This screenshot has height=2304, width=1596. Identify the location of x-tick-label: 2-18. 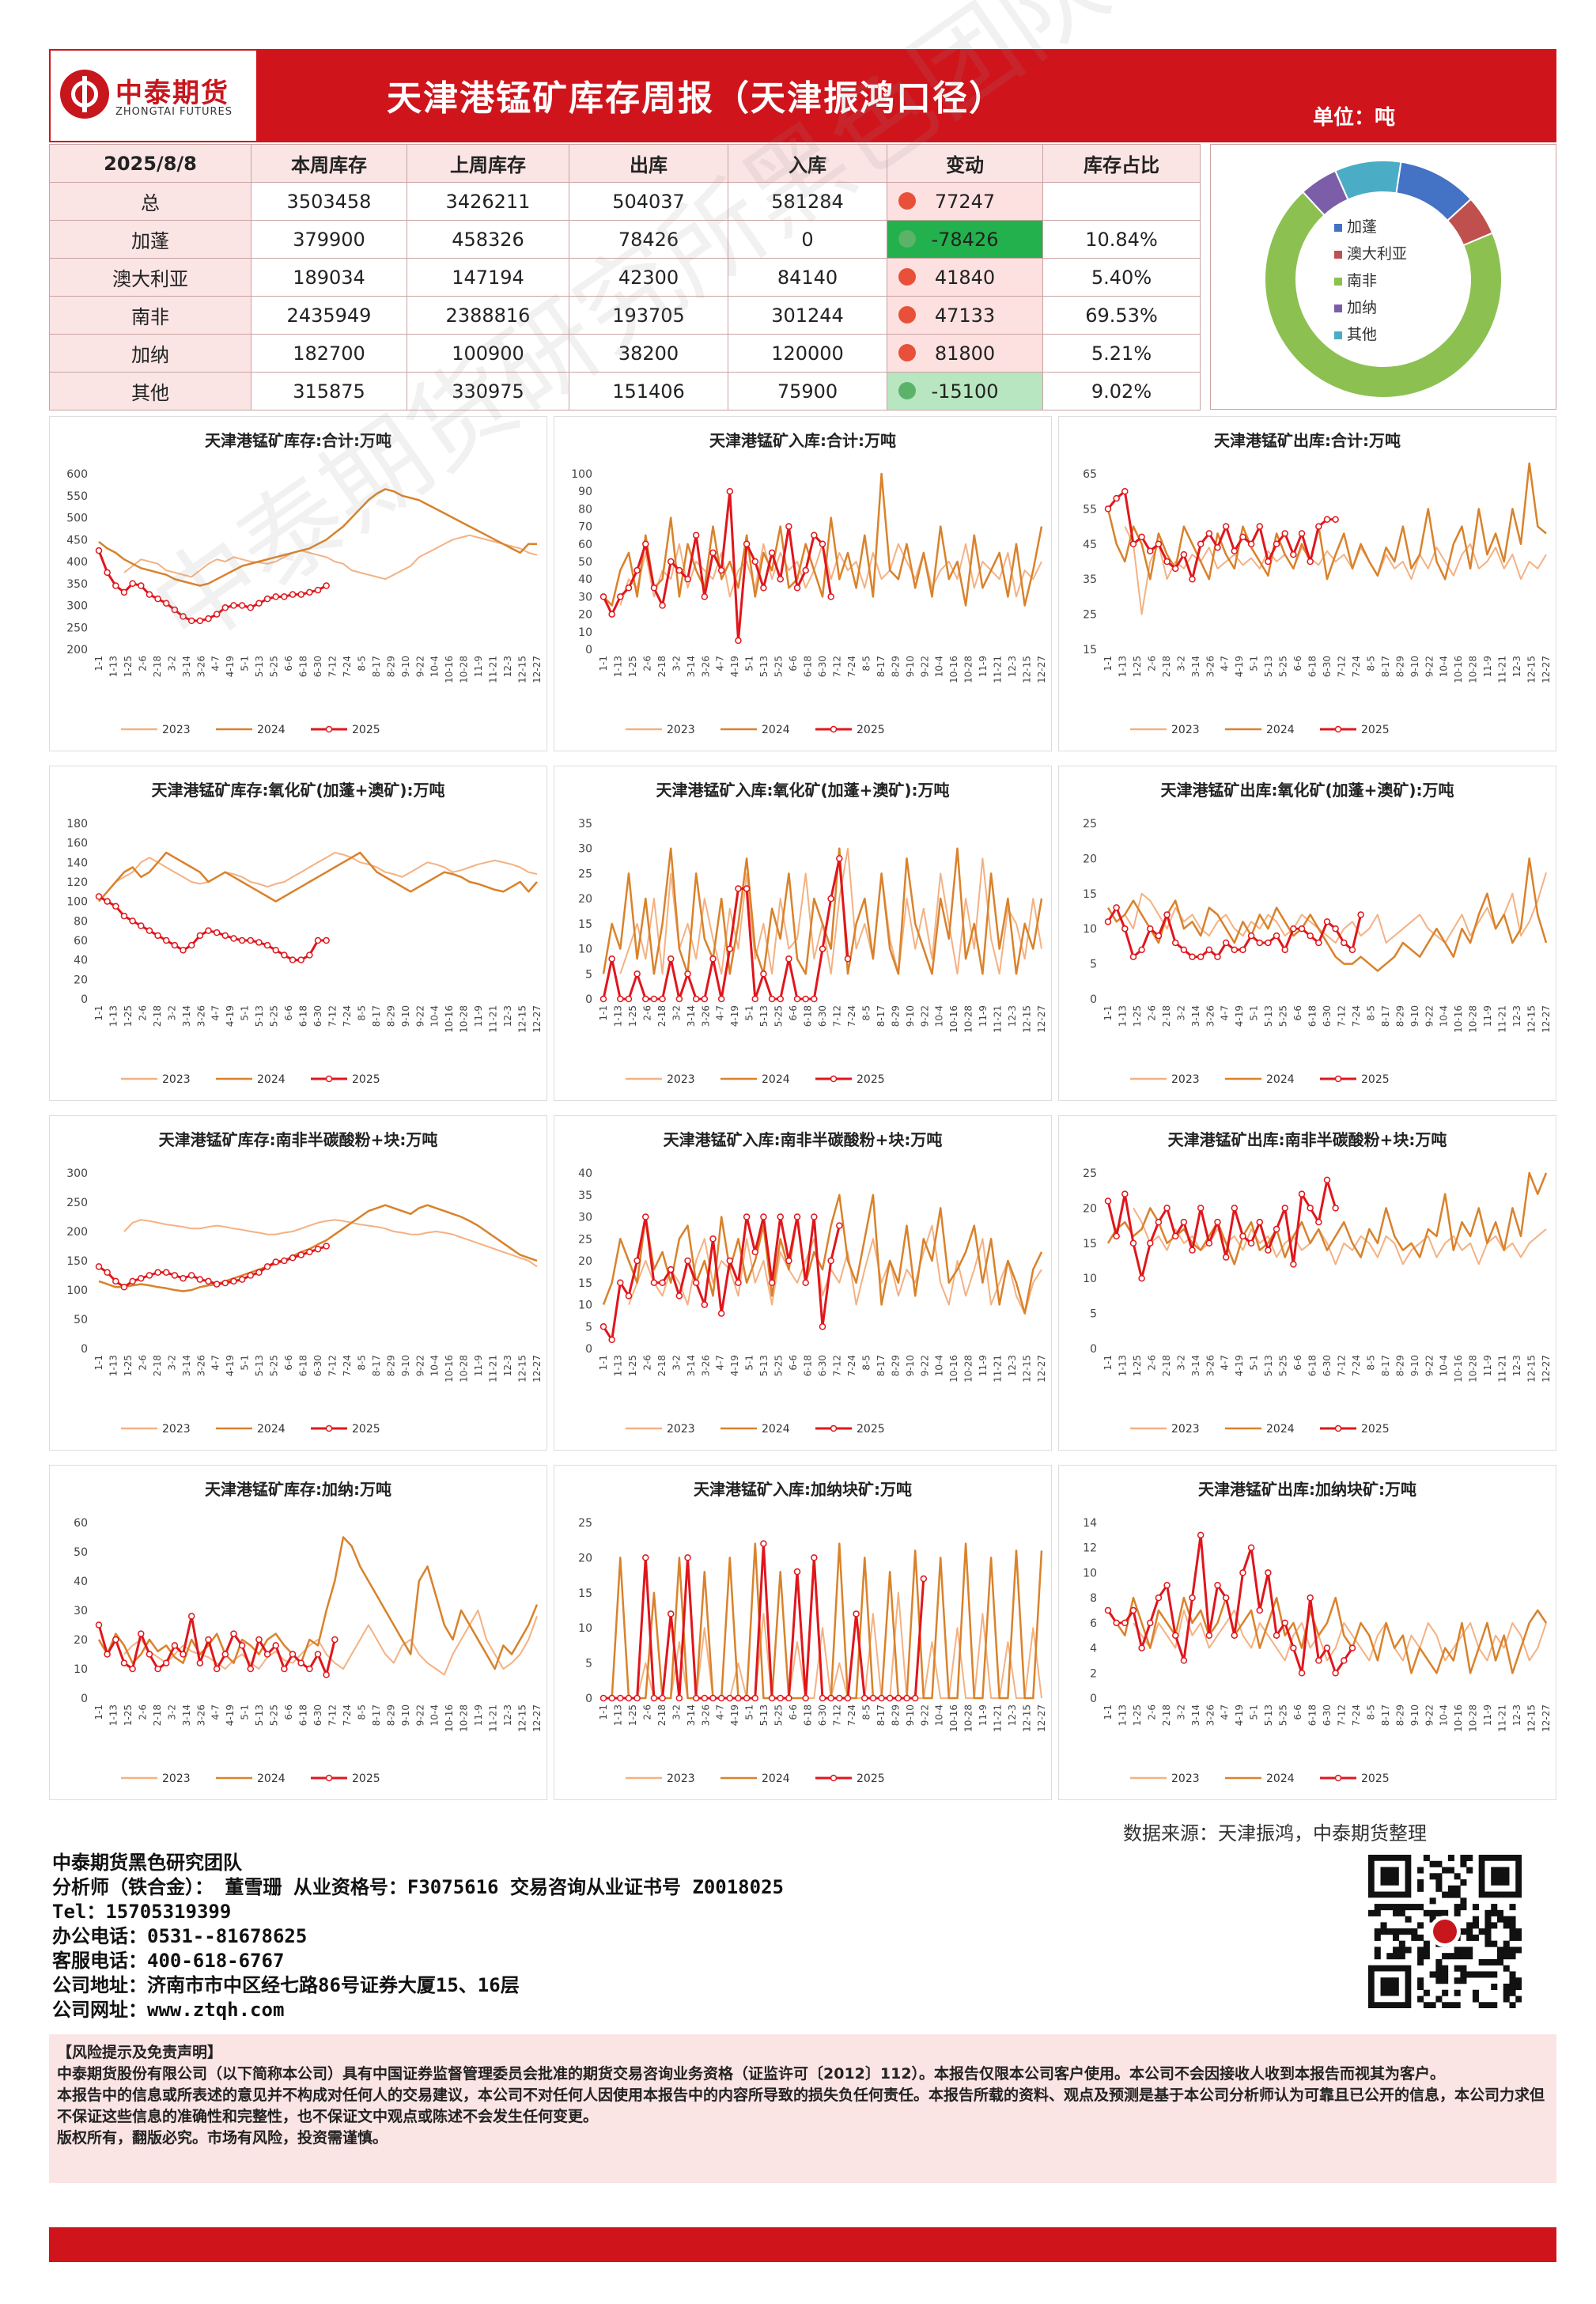
(157, 666).